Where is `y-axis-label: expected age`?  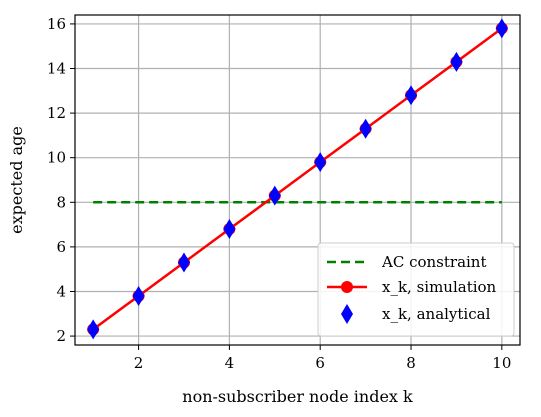
y-axis-label: expected age is located at coordinates (16, 180).